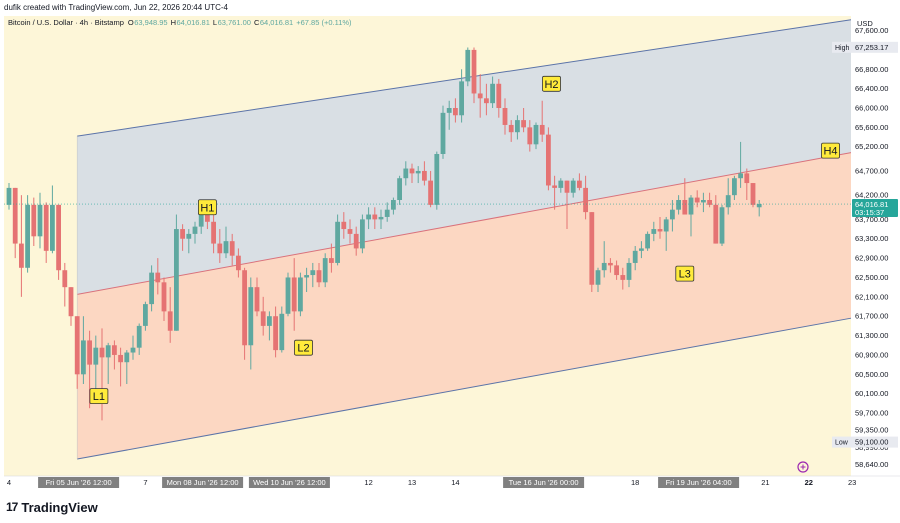 The width and height of the screenshot is (900, 523). Describe the element at coordinates (842, 48) in the screenshot. I see `high-tag-text: High` at that location.